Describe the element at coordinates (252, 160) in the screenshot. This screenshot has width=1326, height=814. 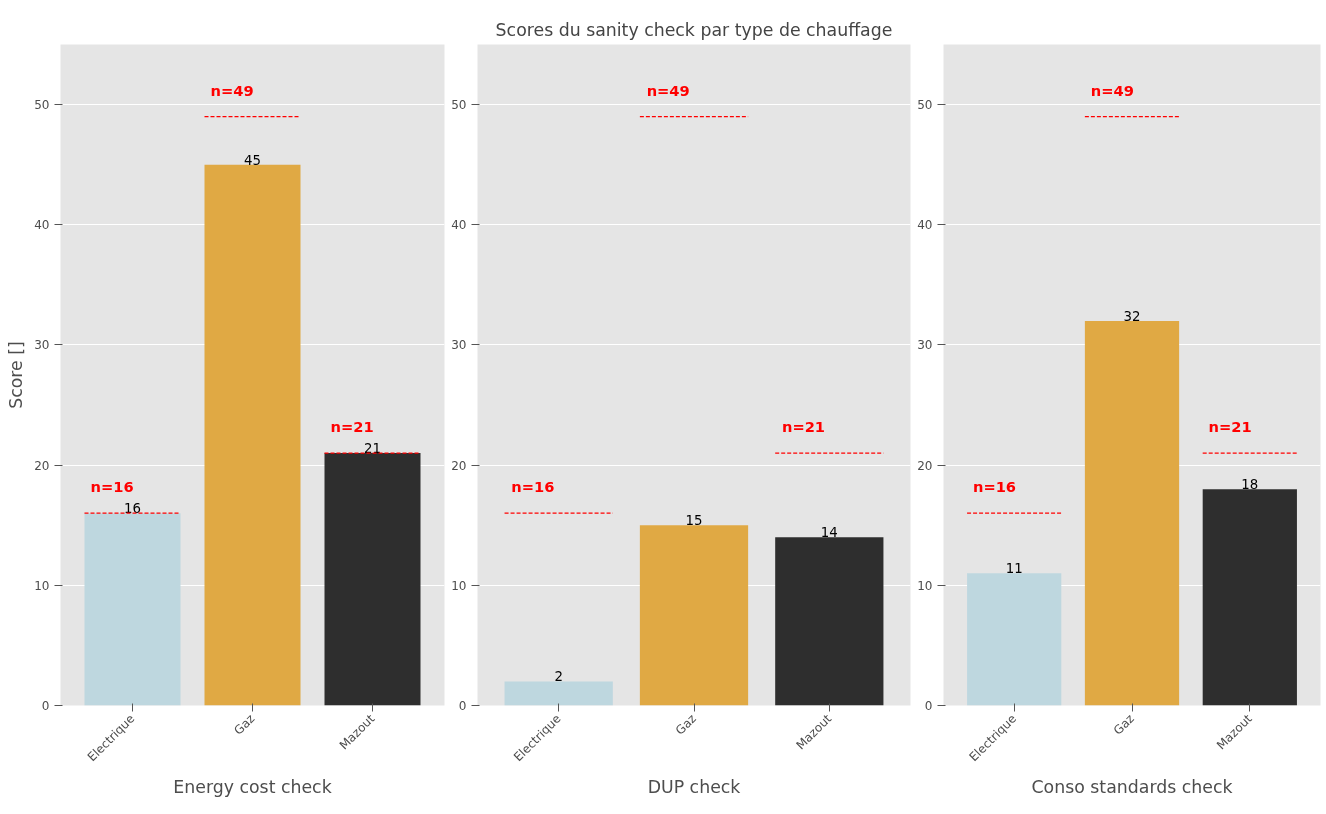
I see `data-label: 45` at that location.